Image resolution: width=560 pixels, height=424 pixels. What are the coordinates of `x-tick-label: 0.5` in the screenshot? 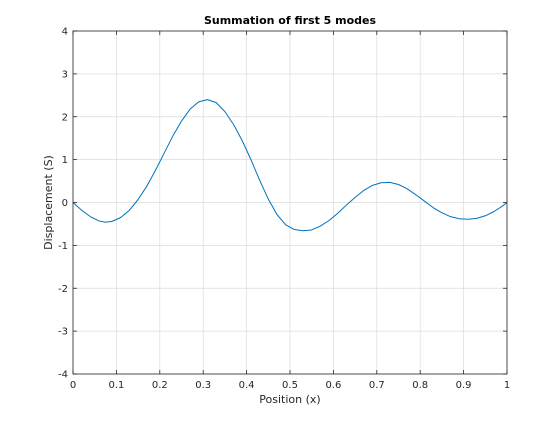 It's located at (290, 385).